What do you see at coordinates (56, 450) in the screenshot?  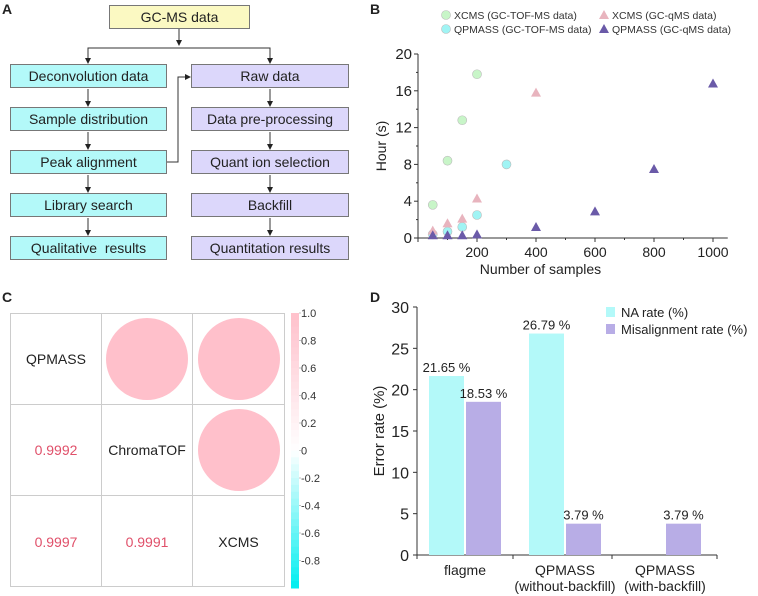 I see `corr-value-1-0: 0.9992` at bounding box center [56, 450].